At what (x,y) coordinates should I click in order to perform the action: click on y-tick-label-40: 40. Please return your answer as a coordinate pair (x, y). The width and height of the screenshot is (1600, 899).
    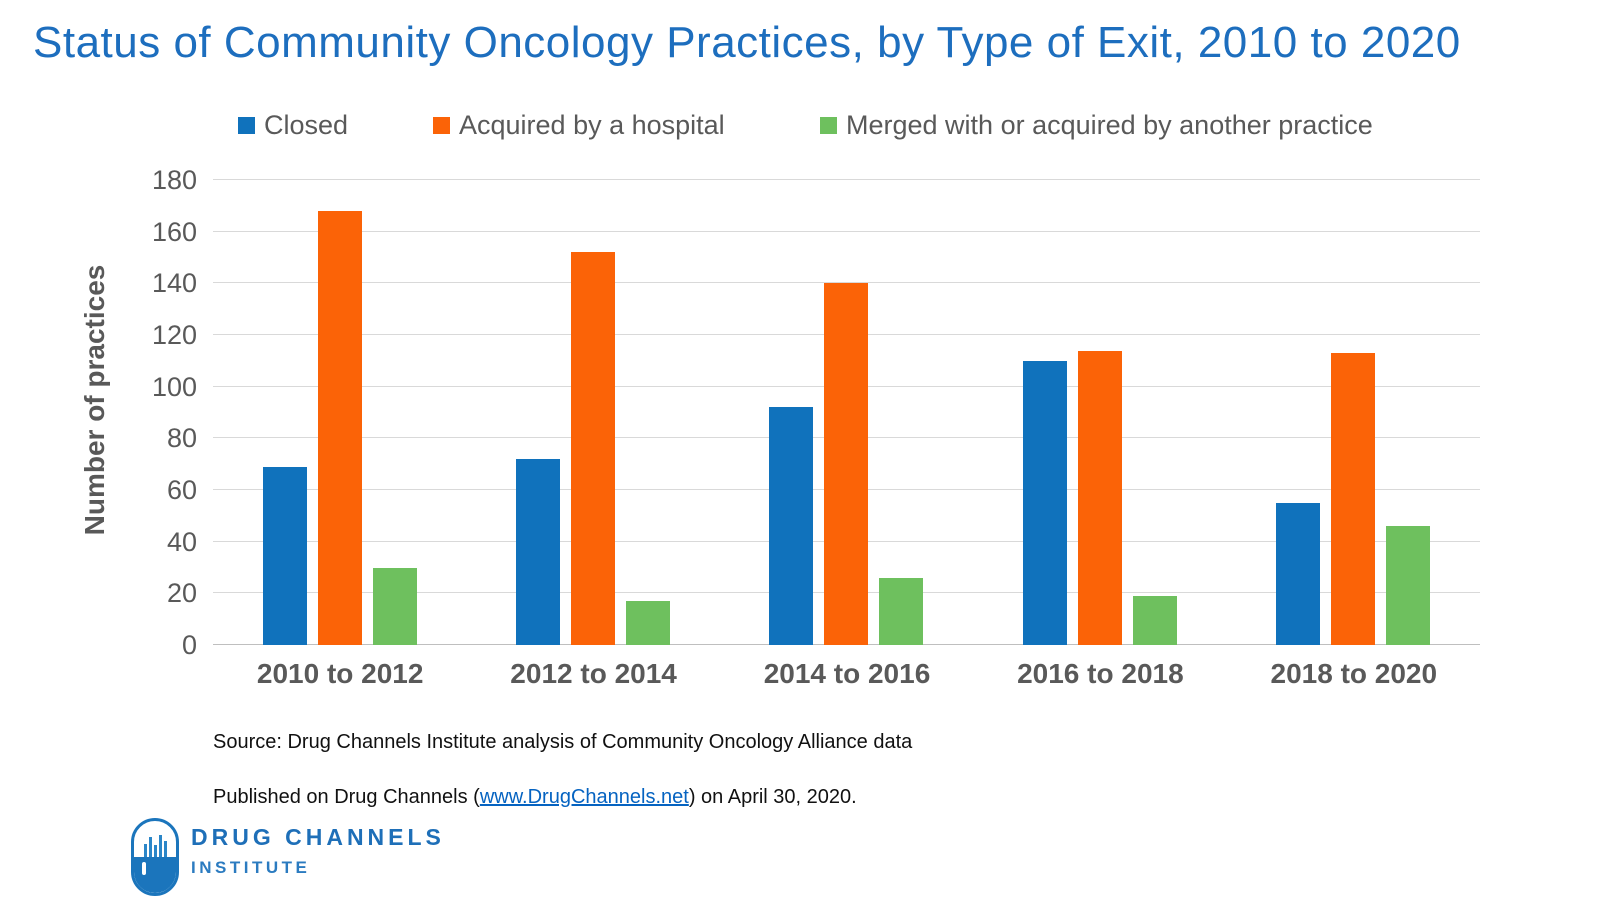
    Looking at the image, I should click on (181, 541).